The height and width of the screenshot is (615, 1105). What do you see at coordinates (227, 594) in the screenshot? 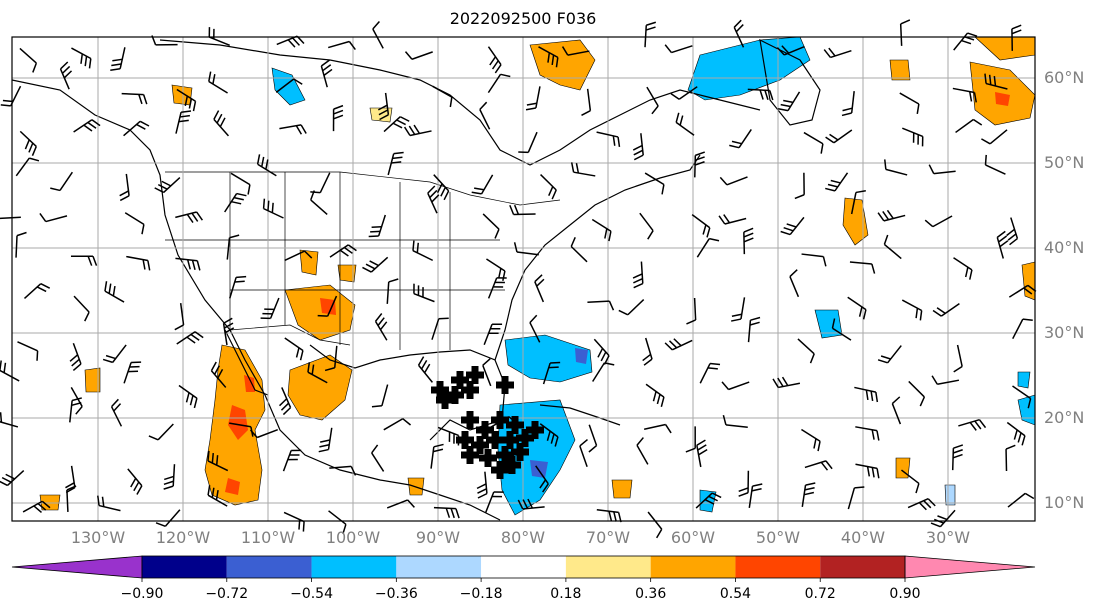
I see `colorbar-tick-label: −0.72` at bounding box center [227, 594].